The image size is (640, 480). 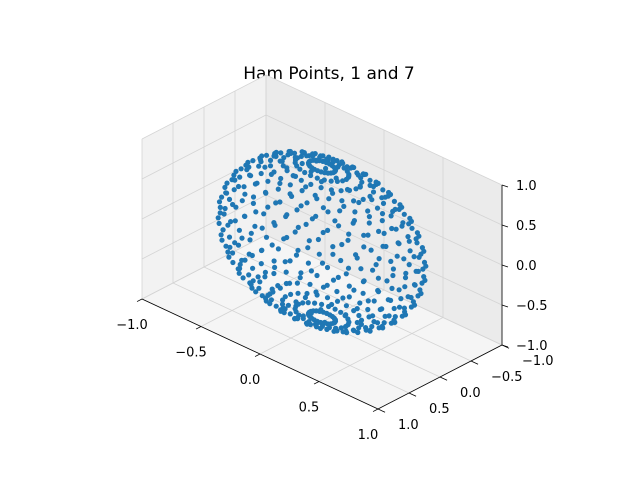 I want to click on z-tick-label: −0.5, so click(x=532, y=306).